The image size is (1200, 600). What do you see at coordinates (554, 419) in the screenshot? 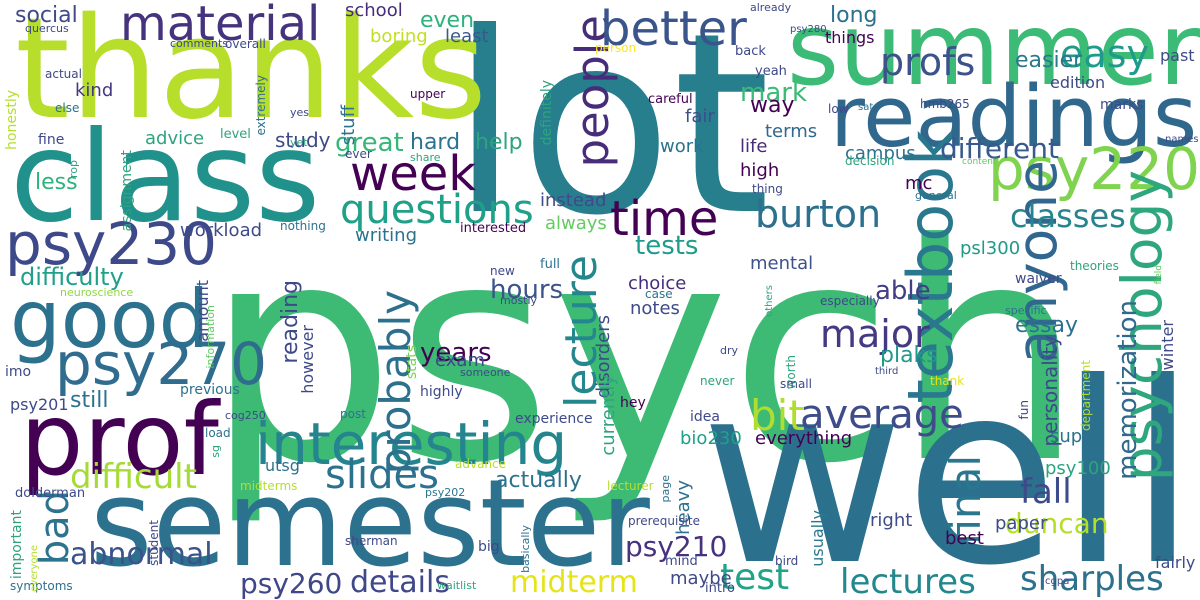
I see `word-experience: experience` at bounding box center [554, 419].